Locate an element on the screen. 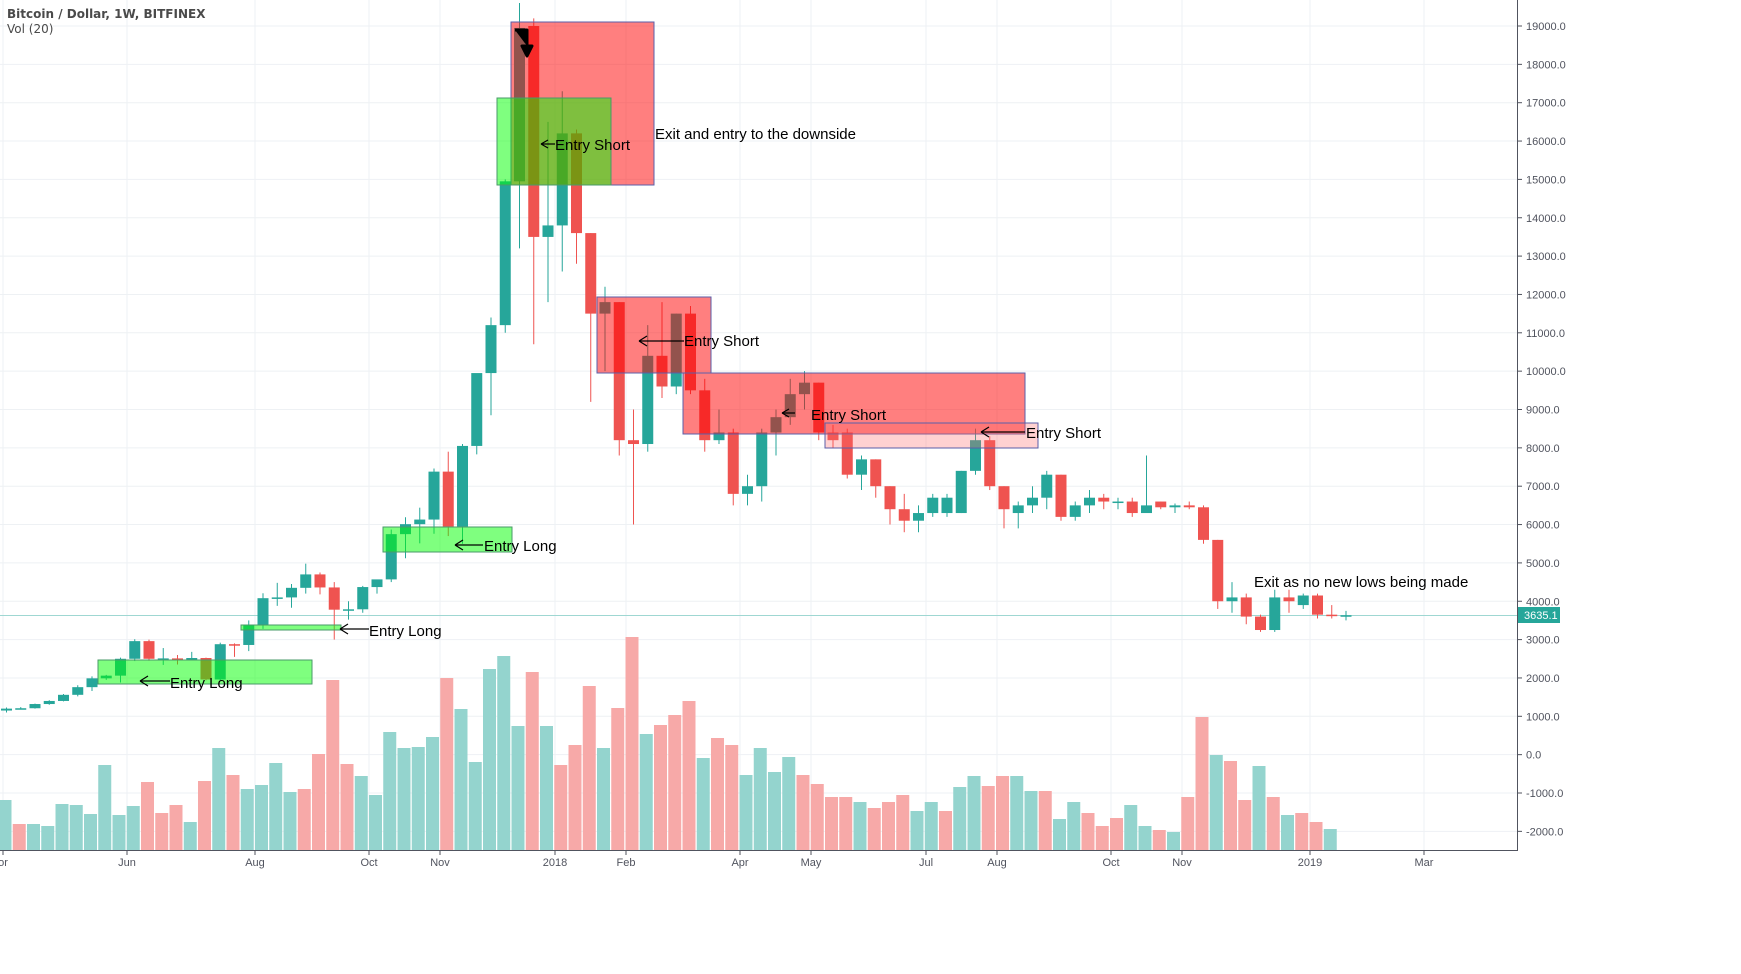  annotation-entry-long-2: Entry Long is located at coordinates (405, 631).